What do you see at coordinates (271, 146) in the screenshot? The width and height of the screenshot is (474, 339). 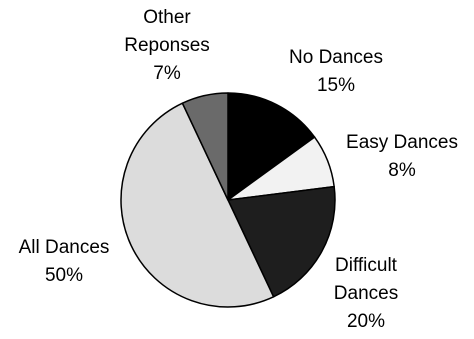 I see `pie-slice-no` at bounding box center [271, 146].